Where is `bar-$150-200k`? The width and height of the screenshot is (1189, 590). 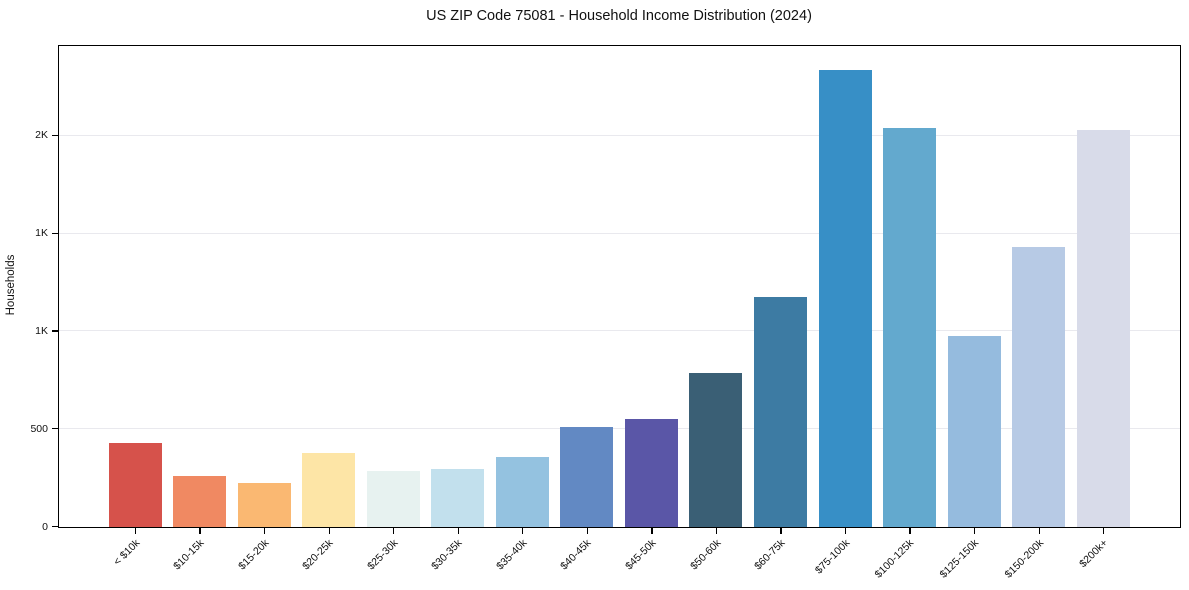
bar-$150-200k is located at coordinates (1039, 387).